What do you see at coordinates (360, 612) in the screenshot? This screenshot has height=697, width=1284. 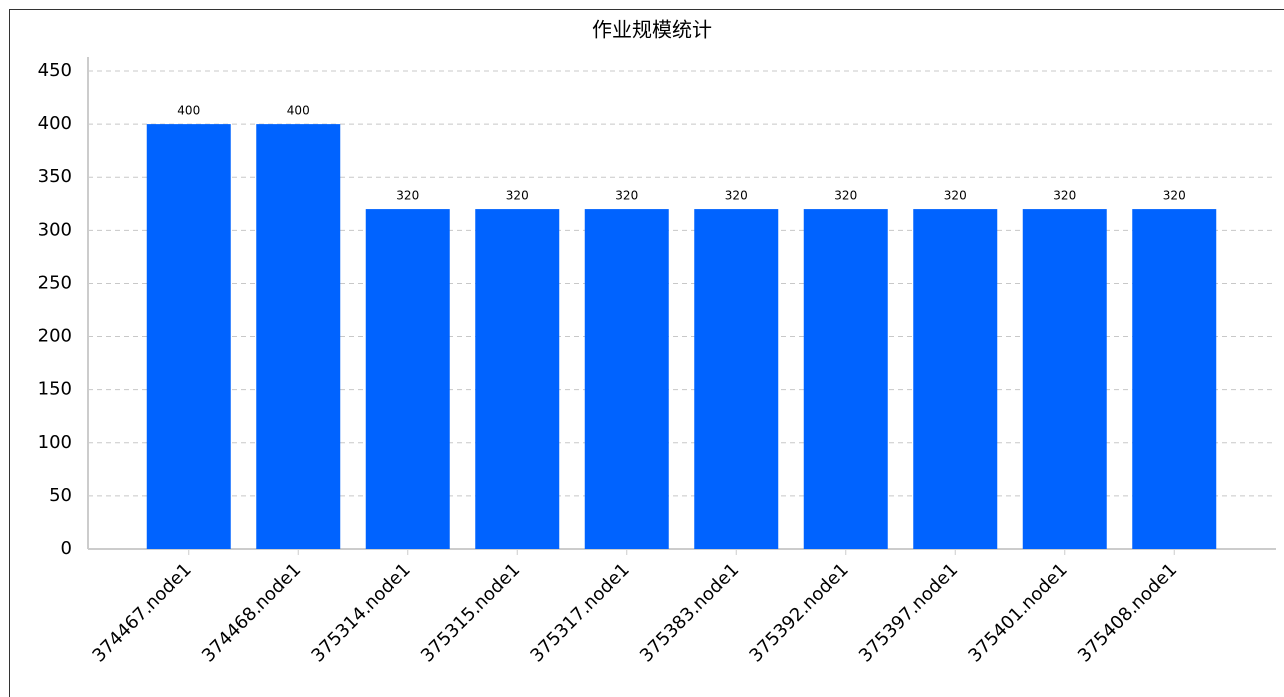 I see `x-tick-label: 375314.node1` at bounding box center [360, 612].